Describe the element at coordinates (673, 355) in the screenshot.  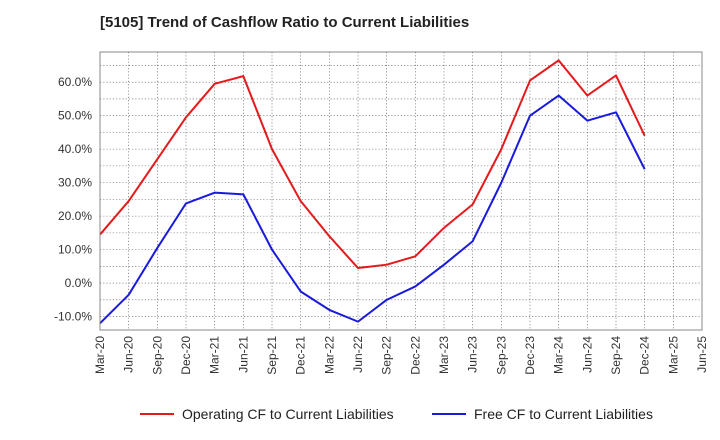
I see `x-tick-label: Mar-25` at that location.